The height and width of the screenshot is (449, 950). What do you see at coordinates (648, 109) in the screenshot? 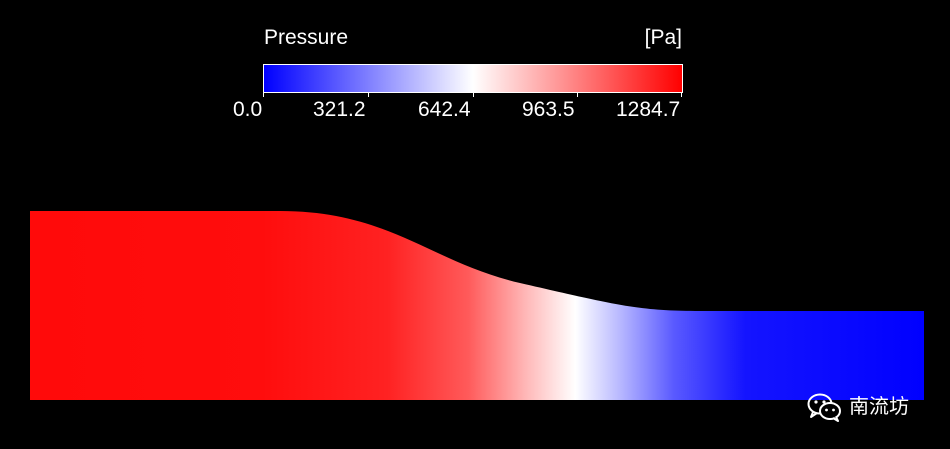
I see `colorbar-tick-label: 1284.7` at bounding box center [648, 109].